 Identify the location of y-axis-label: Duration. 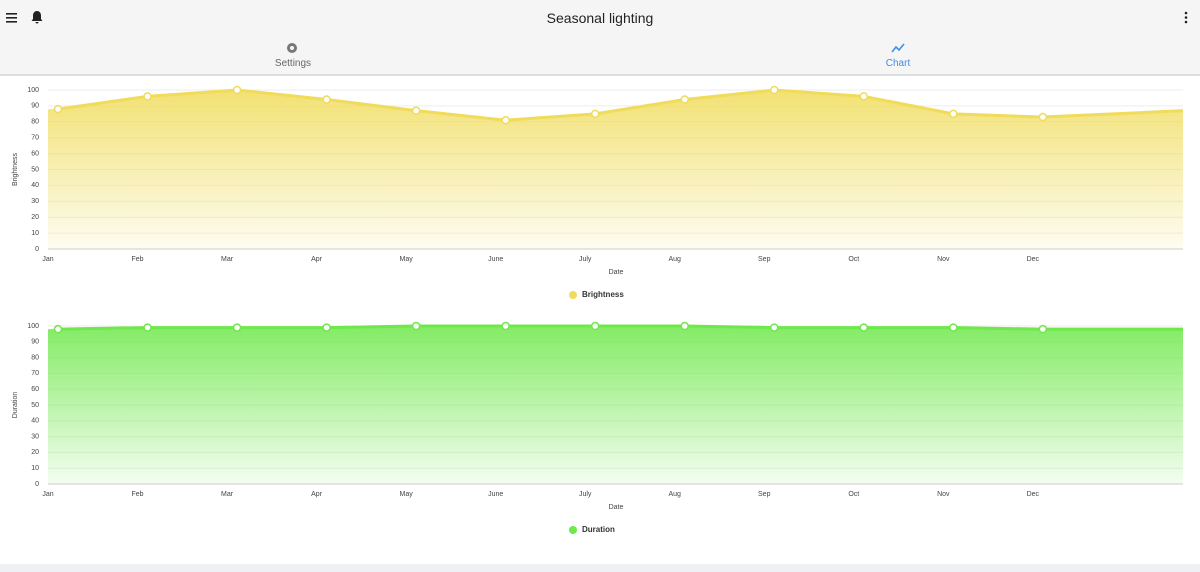
(15, 405).